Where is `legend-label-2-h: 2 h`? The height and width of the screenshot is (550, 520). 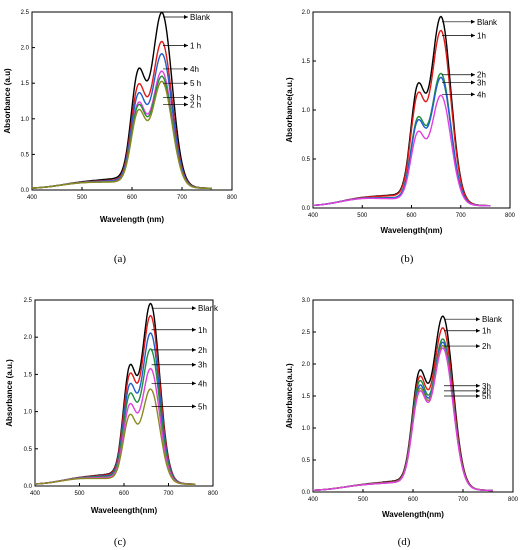 legend-label-2-h: 2 h is located at coordinates (195, 105).